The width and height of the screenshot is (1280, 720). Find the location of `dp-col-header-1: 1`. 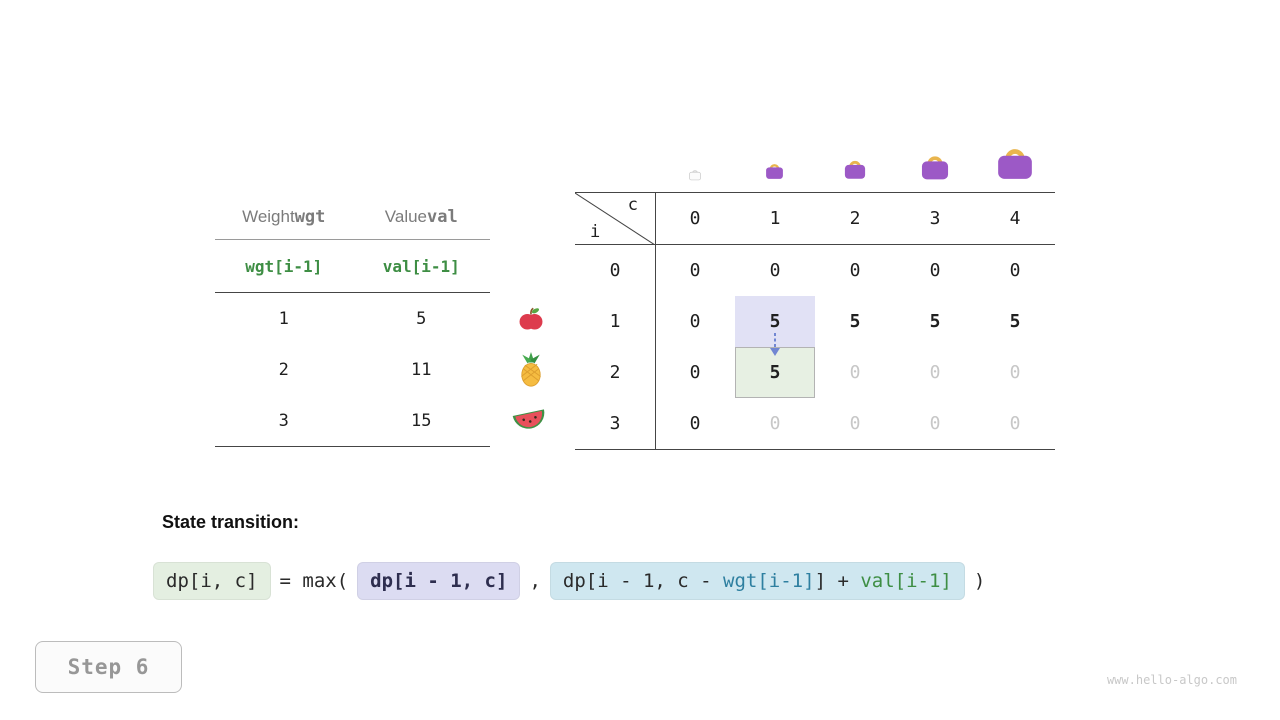

dp-col-header-1: 1 is located at coordinates (775, 219).